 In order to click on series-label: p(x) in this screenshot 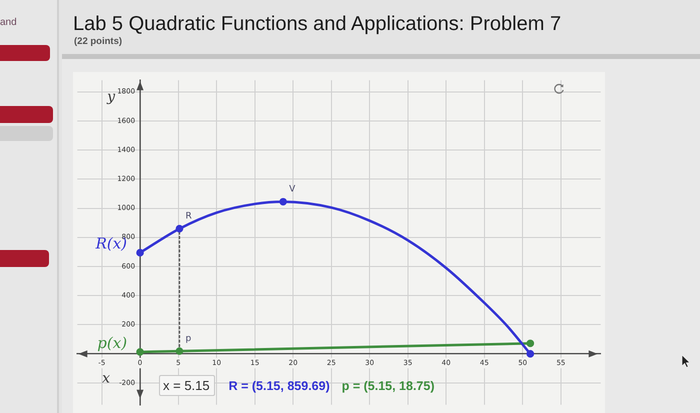, I will do `click(112, 343)`.